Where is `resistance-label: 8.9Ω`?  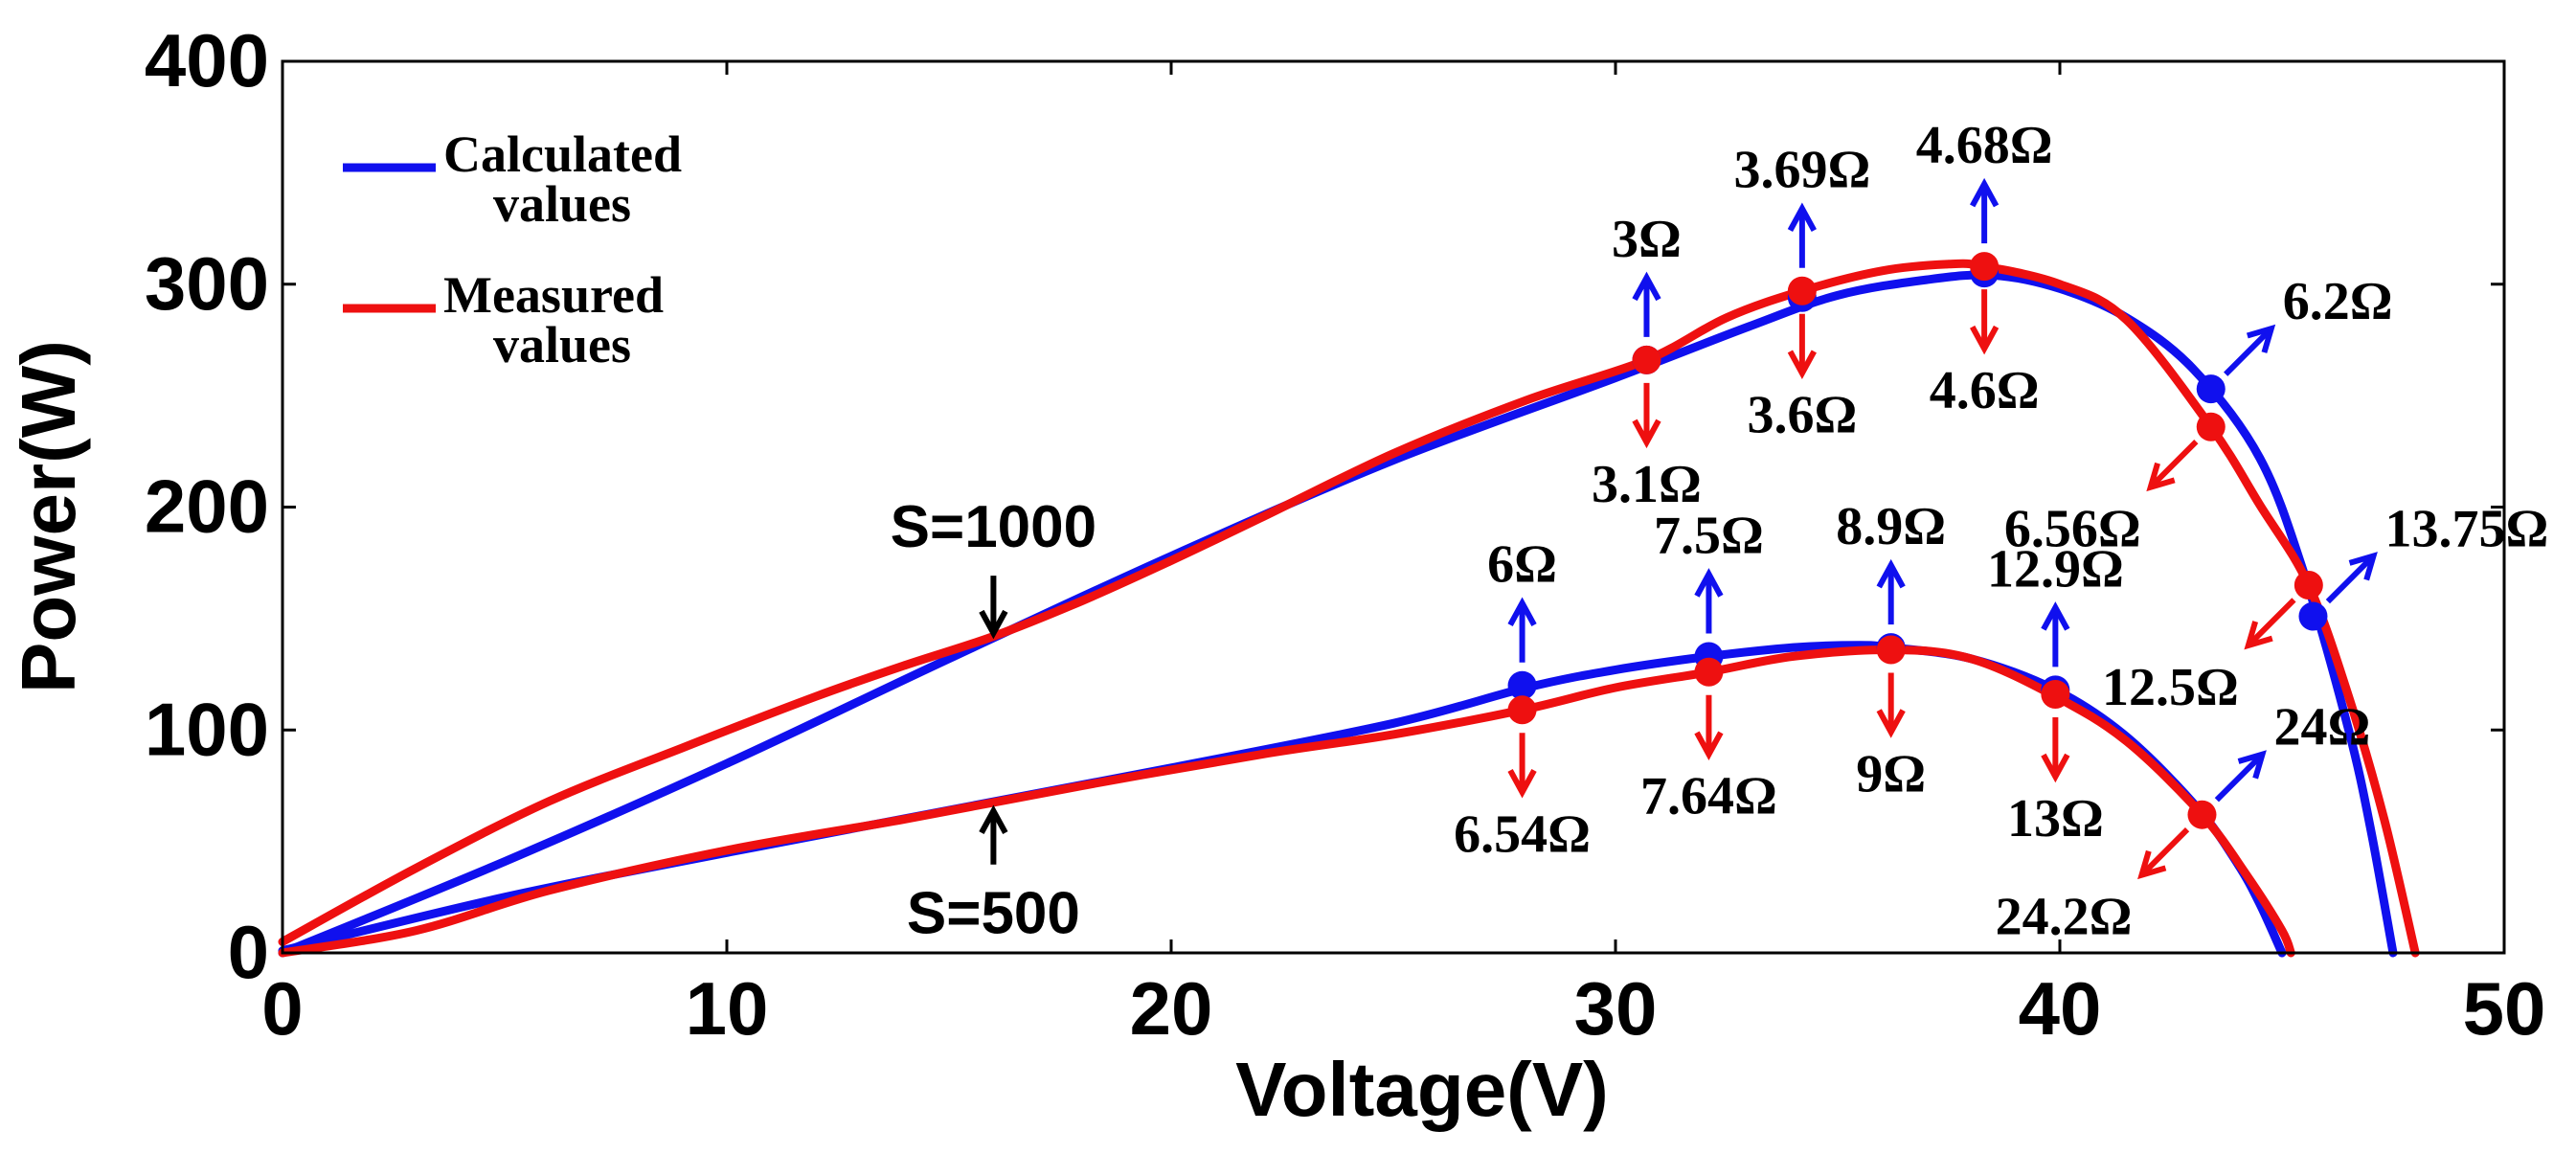 resistance-label: 8.9Ω is located at coordinates (1891, 526).